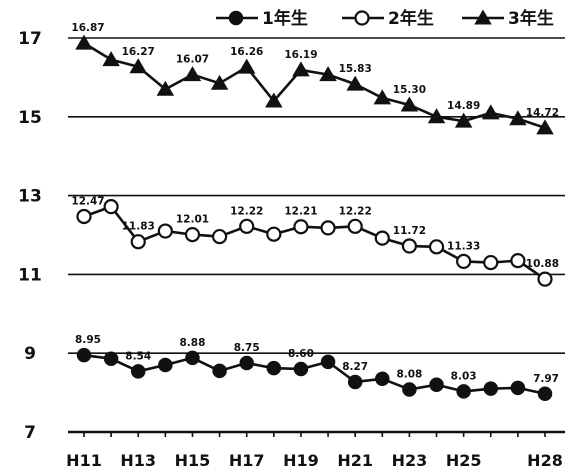 The image size is (581, 475). Describe the element at coordinates (301, 354) in the screenshot. I see `data-label: 8.60` at that location.